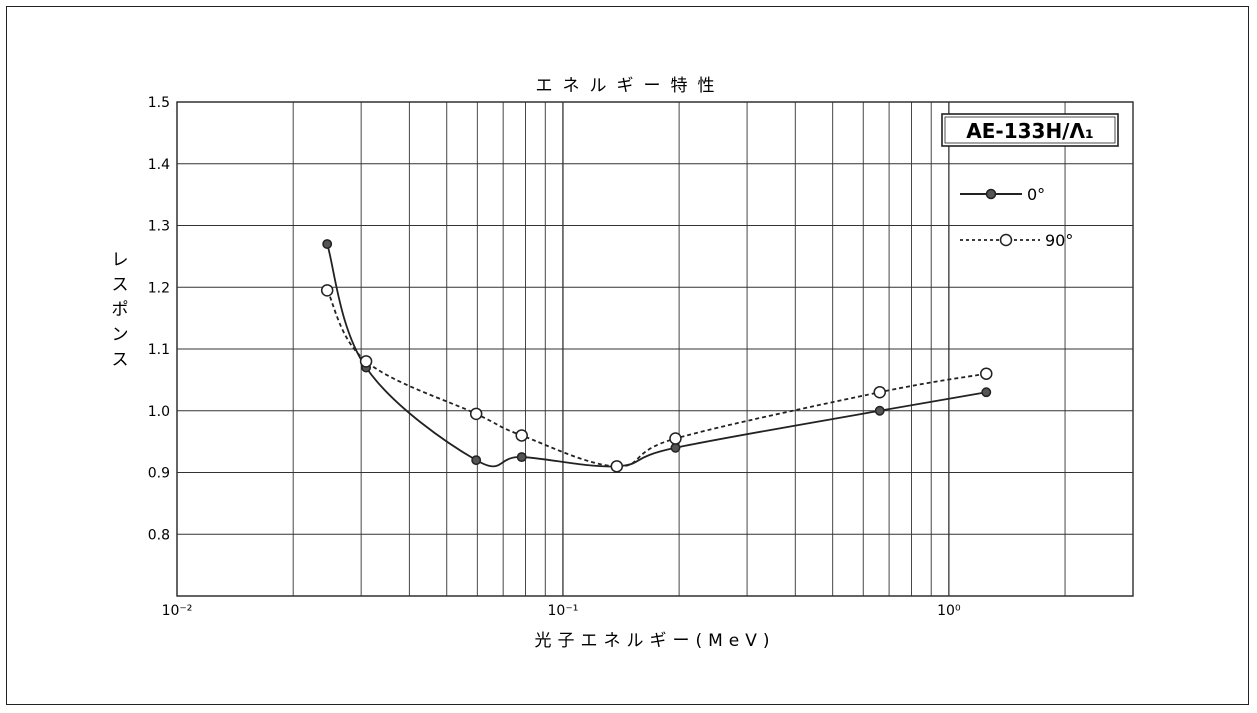 Image resolution: width=1257 pixels, height=713 pixels. I want to click on y-tick-label: 0.9, so click(159, 474).